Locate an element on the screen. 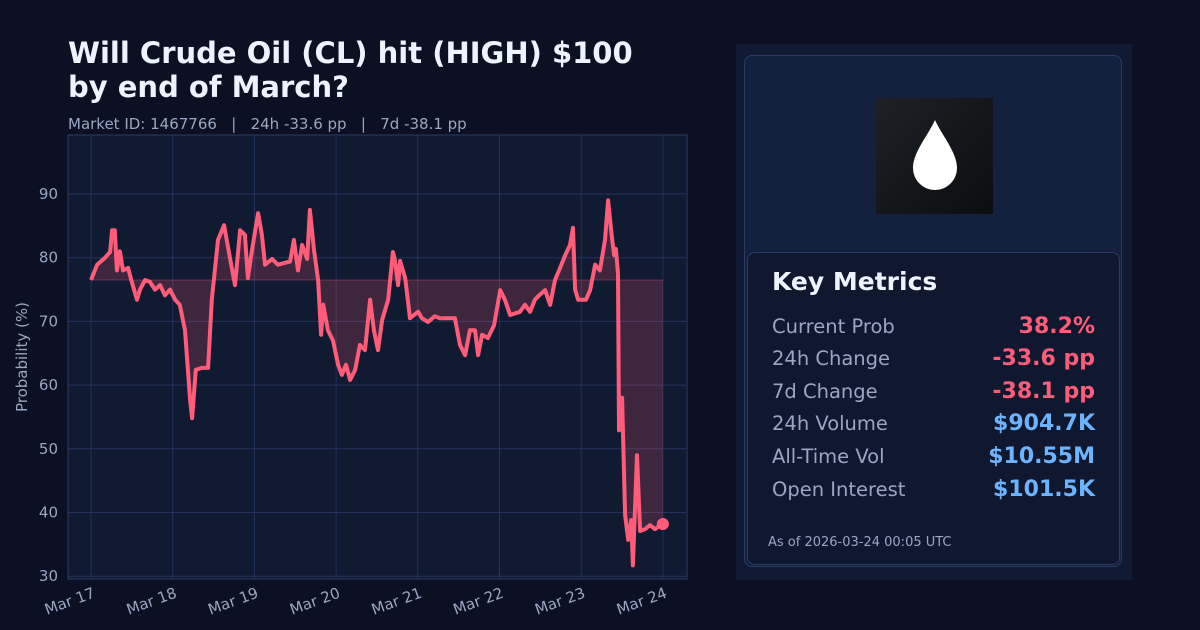 The width and height of the screenshot is (1200, 630). metric-row: All-Time Vol $10.55M is located at coordinates (933, 456).